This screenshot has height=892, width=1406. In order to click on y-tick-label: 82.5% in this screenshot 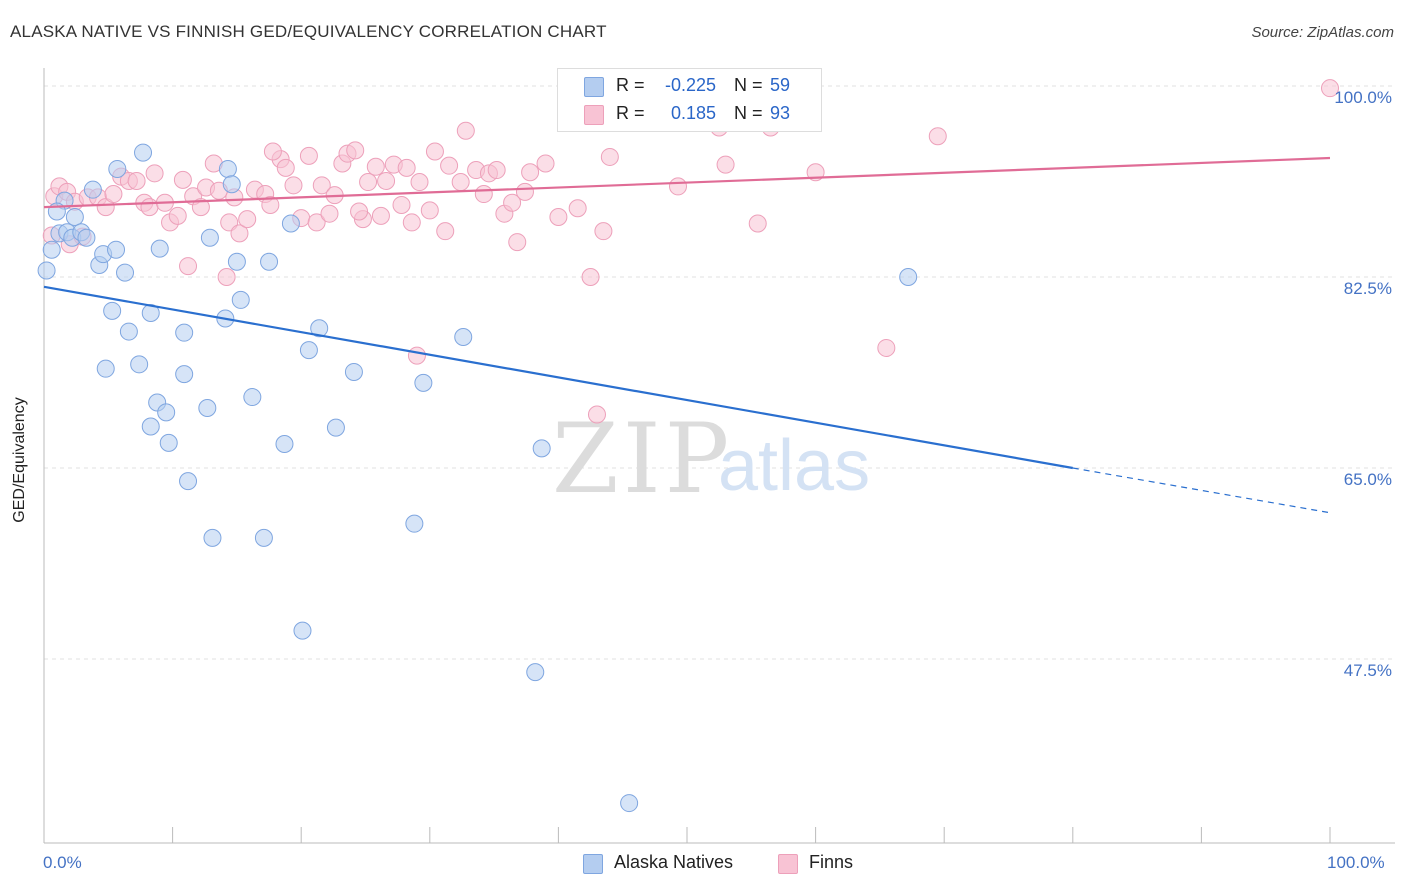, I will do `click(1367, 288)`.